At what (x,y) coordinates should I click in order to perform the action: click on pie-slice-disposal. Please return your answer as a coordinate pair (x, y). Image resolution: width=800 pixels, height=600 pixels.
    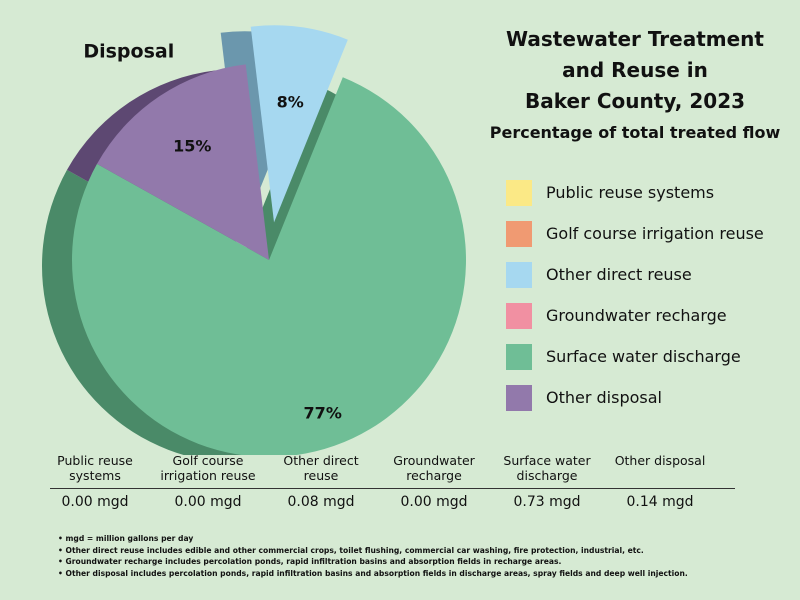
    Looking at the image, I should click on (183, 162).